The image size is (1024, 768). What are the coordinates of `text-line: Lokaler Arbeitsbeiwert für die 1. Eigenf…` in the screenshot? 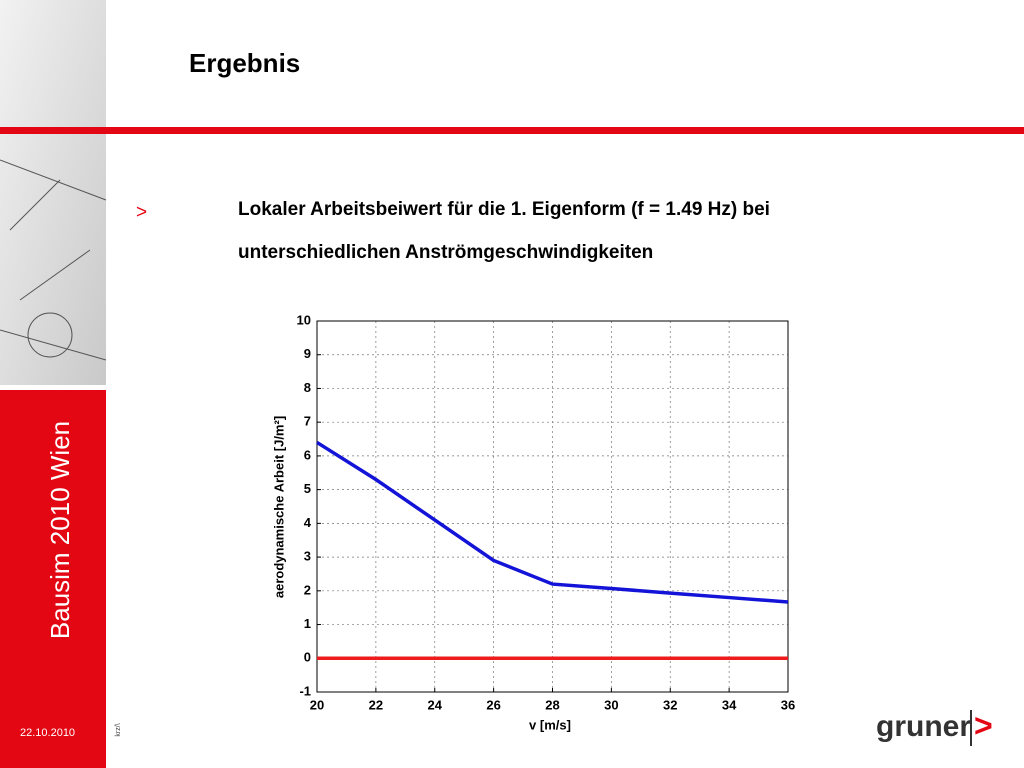 It's located at (504, 209).